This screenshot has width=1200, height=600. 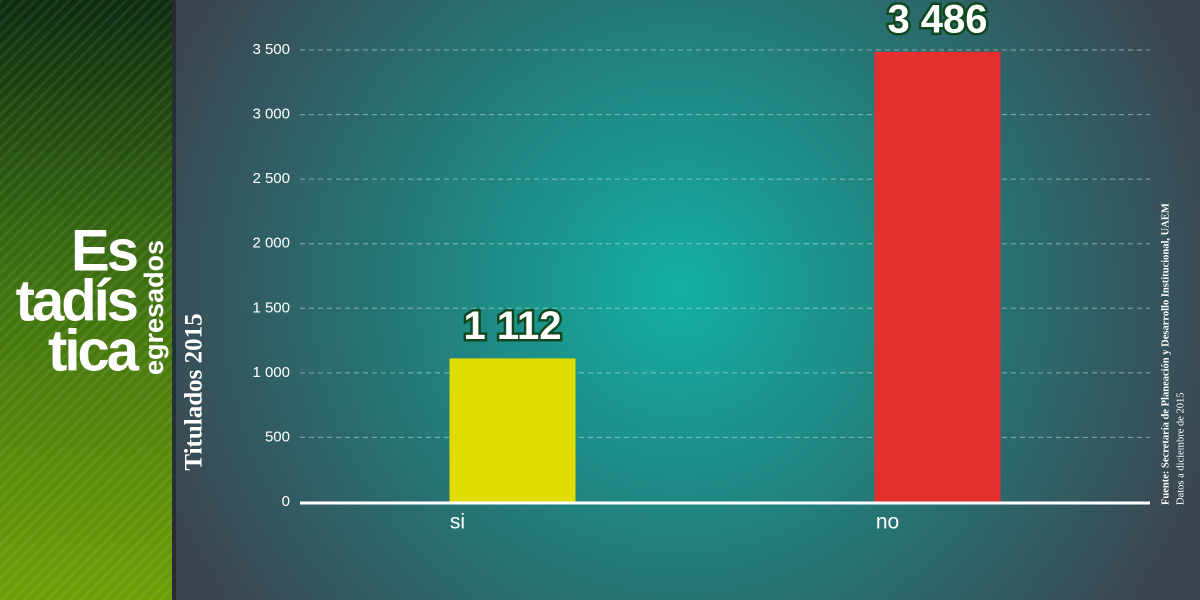 What do you see at coordinates (457, 522) in the screenshot?
I see `x-tick-label: si` at bounding box center [457, 522].